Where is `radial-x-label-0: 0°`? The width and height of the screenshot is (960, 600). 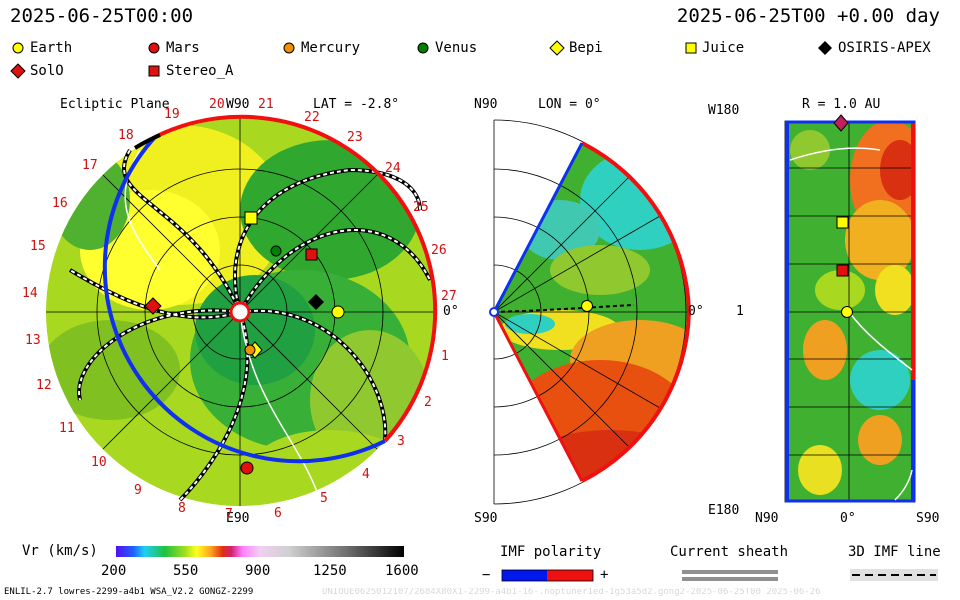 radial-x-label-0: 0° is located at coordinates (848, 518).